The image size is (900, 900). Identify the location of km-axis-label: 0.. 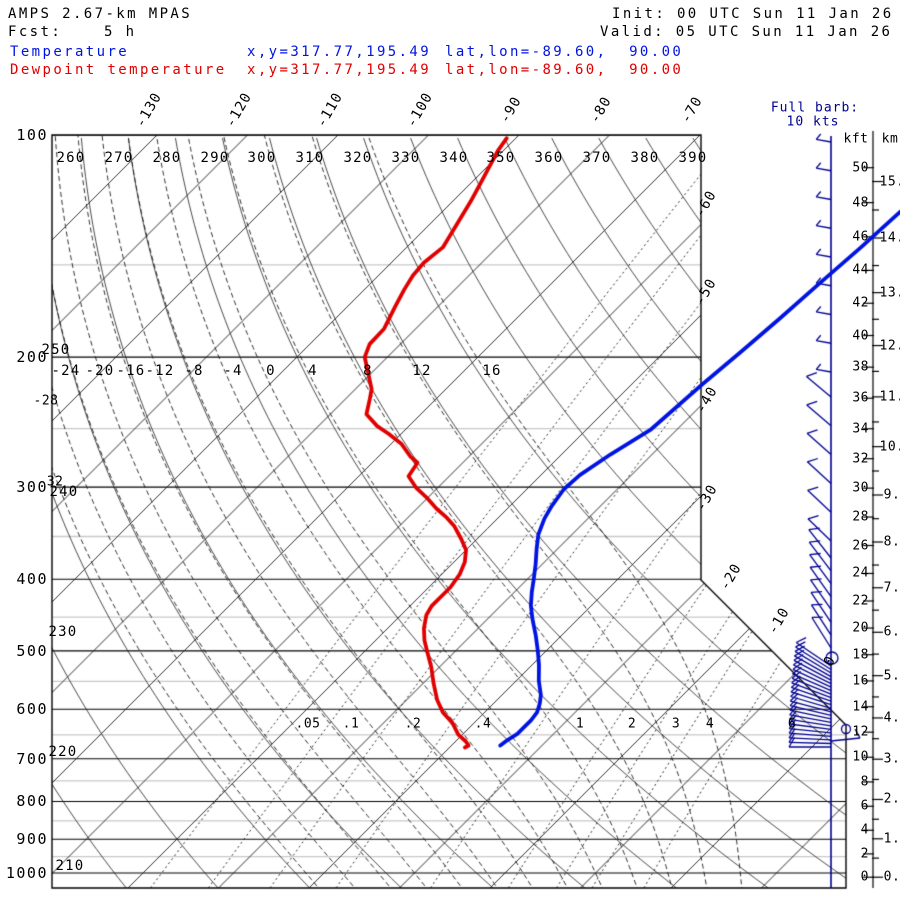
(891, 877).